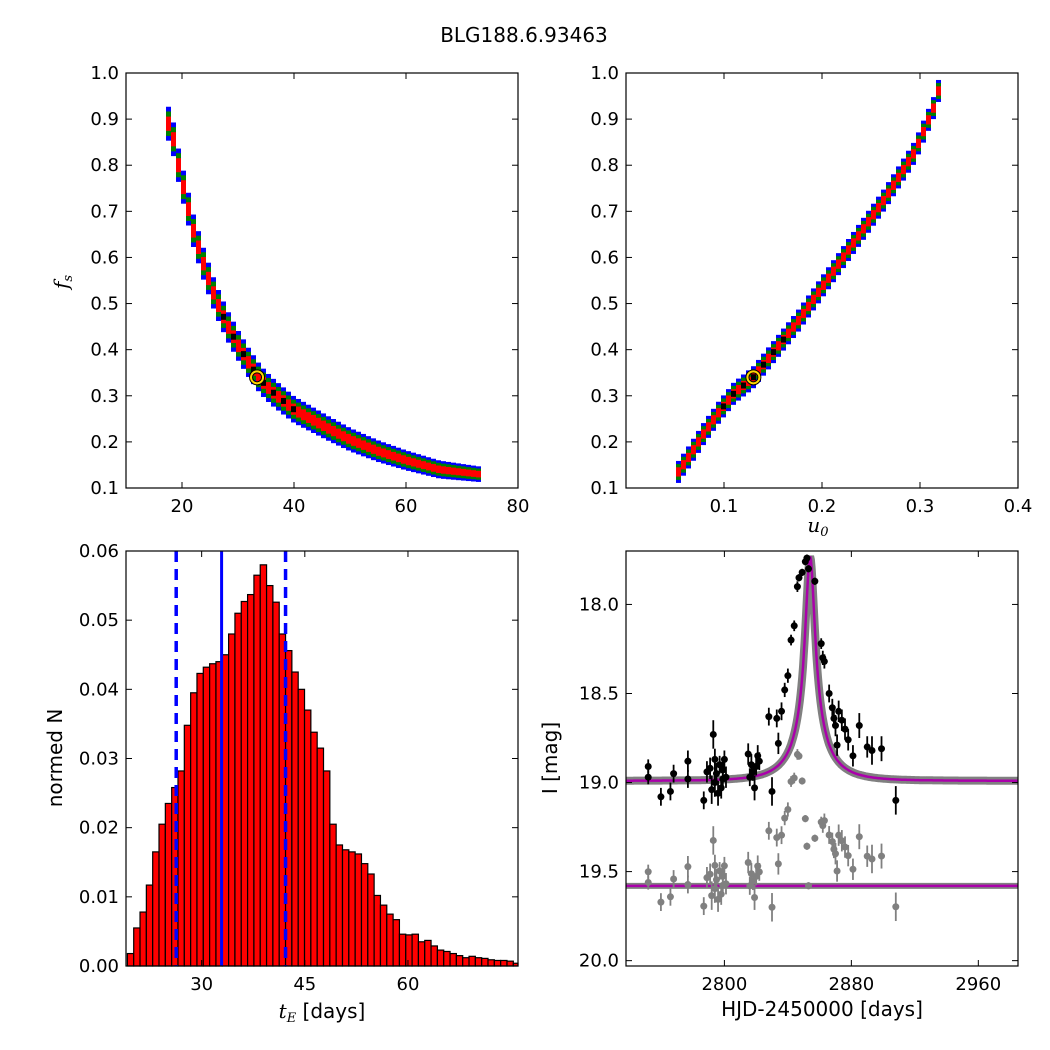  Describe the element at coordinates (753, 377) in the screenshot. I see `best-fit-marker` at that location.